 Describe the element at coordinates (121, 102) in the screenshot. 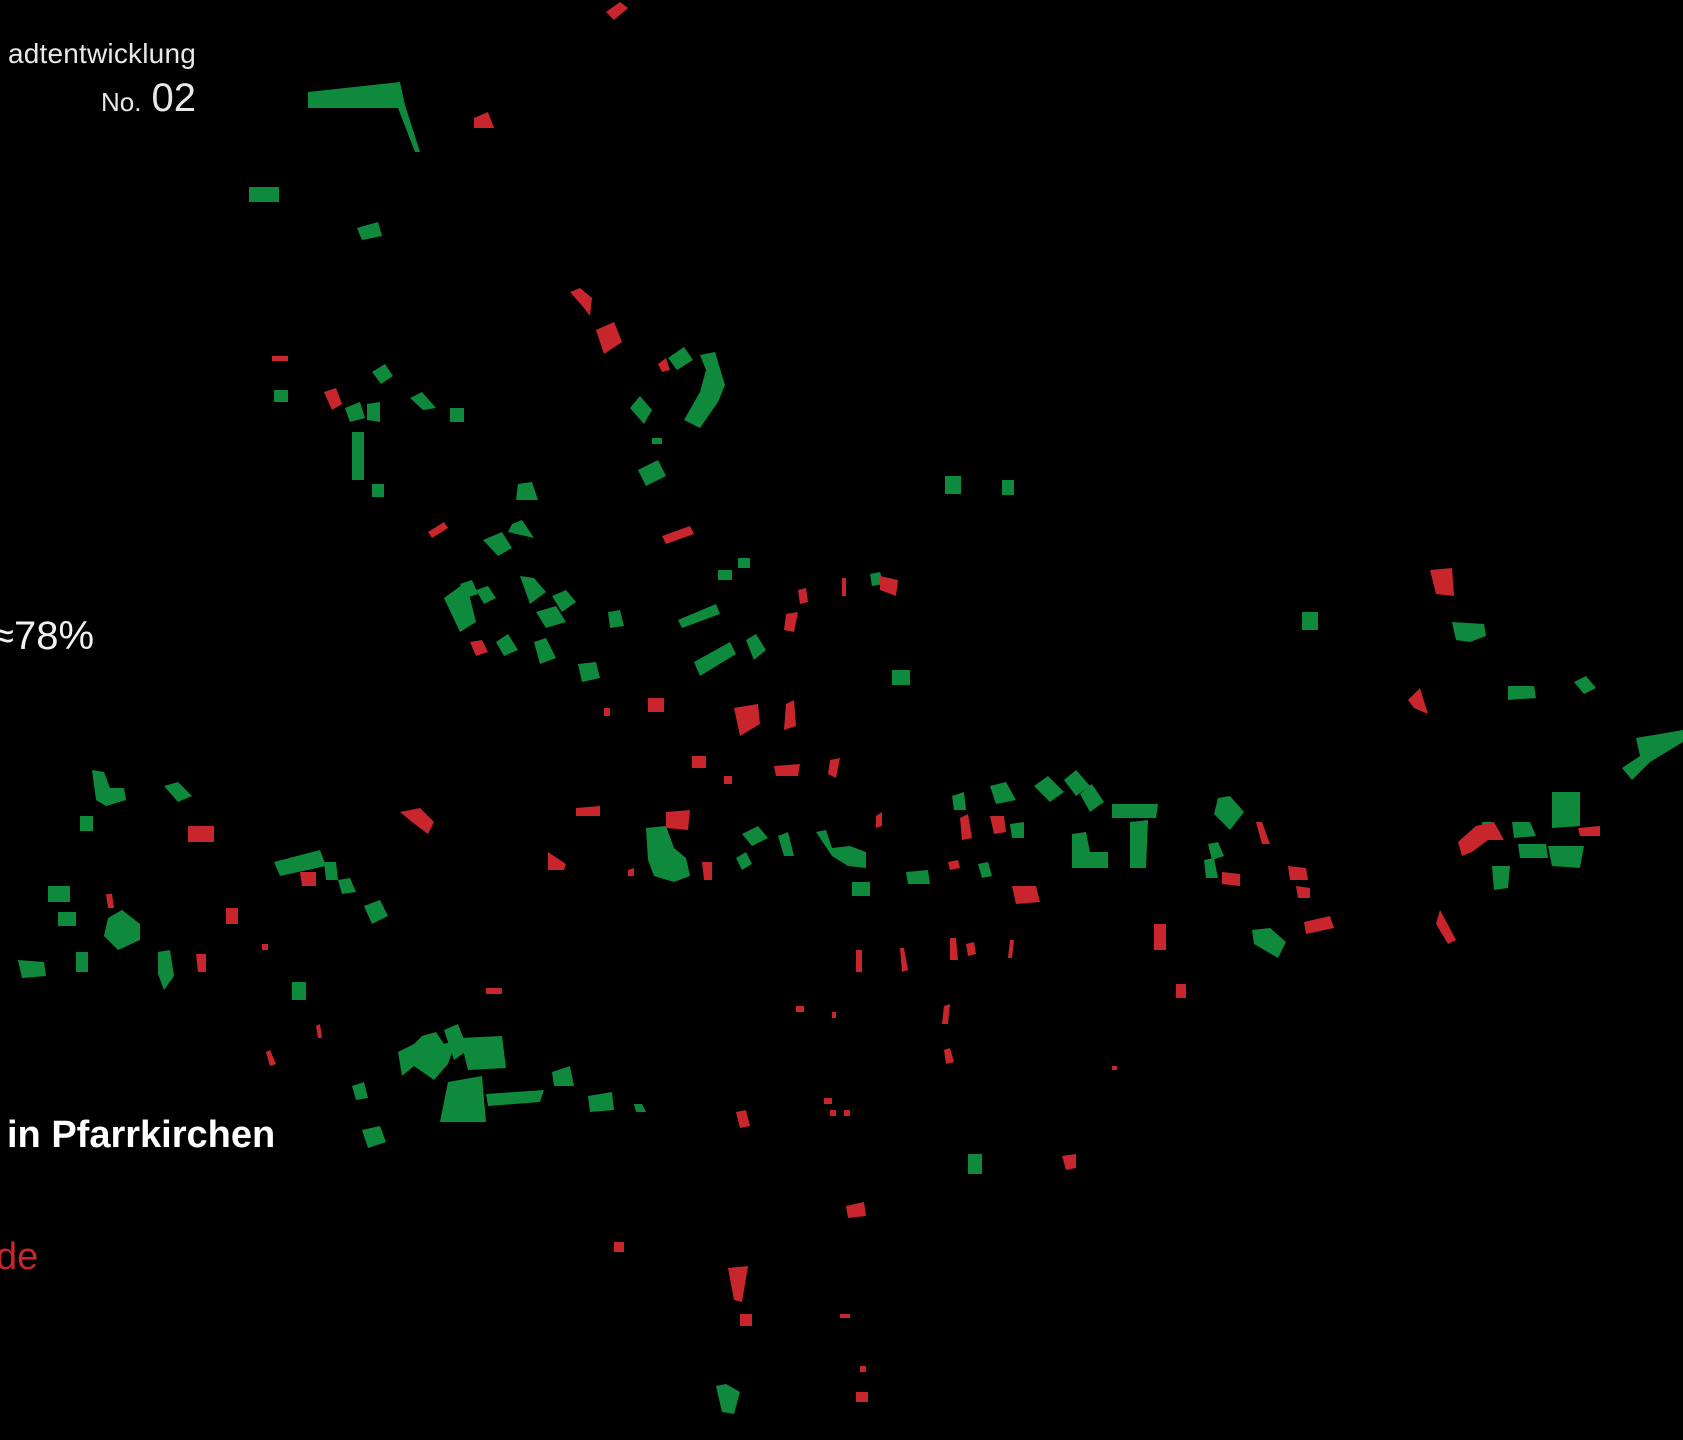

I see `issue-number-prefix: No.` at that location.